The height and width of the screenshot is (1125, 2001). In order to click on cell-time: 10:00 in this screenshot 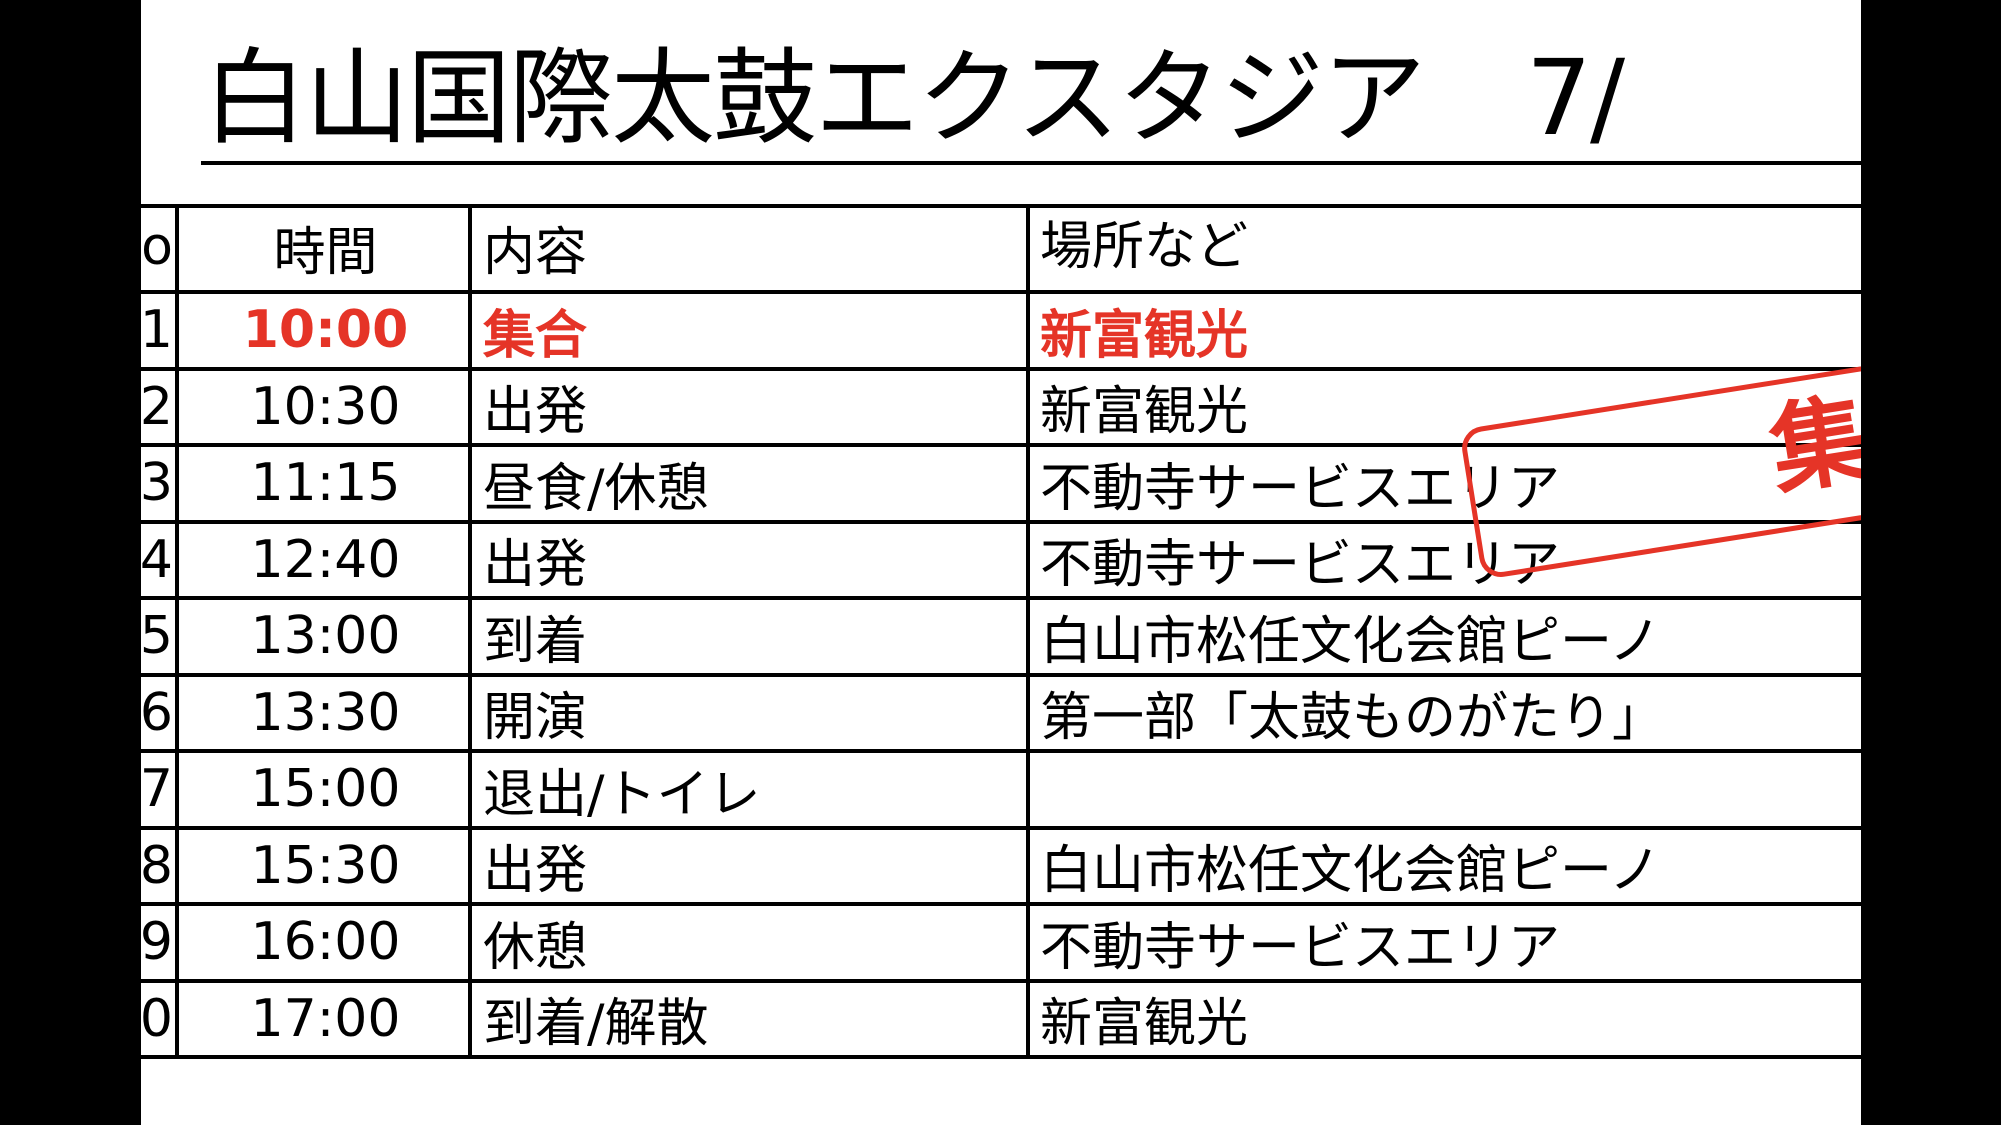, I will do `click(325, 330)`.